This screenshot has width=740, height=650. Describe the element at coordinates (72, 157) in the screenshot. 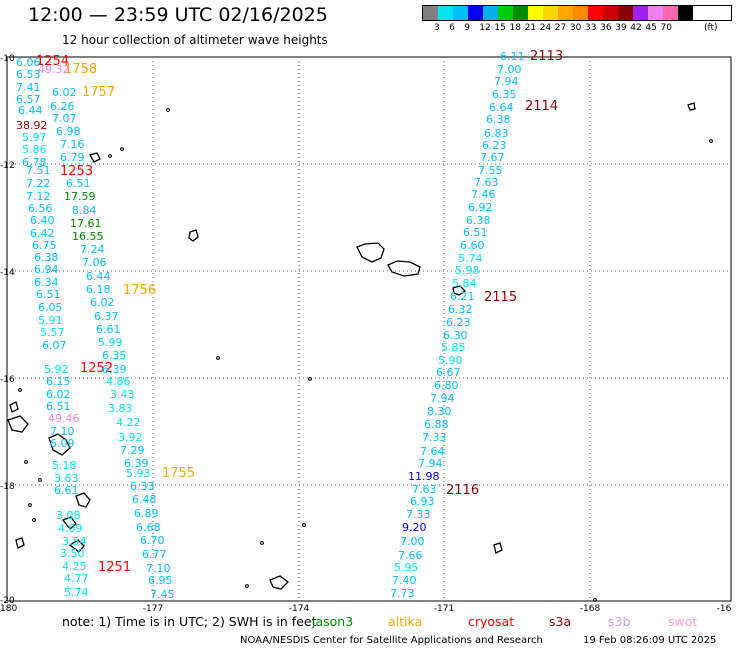

I see `wave-height-value: 6.79` at that location.